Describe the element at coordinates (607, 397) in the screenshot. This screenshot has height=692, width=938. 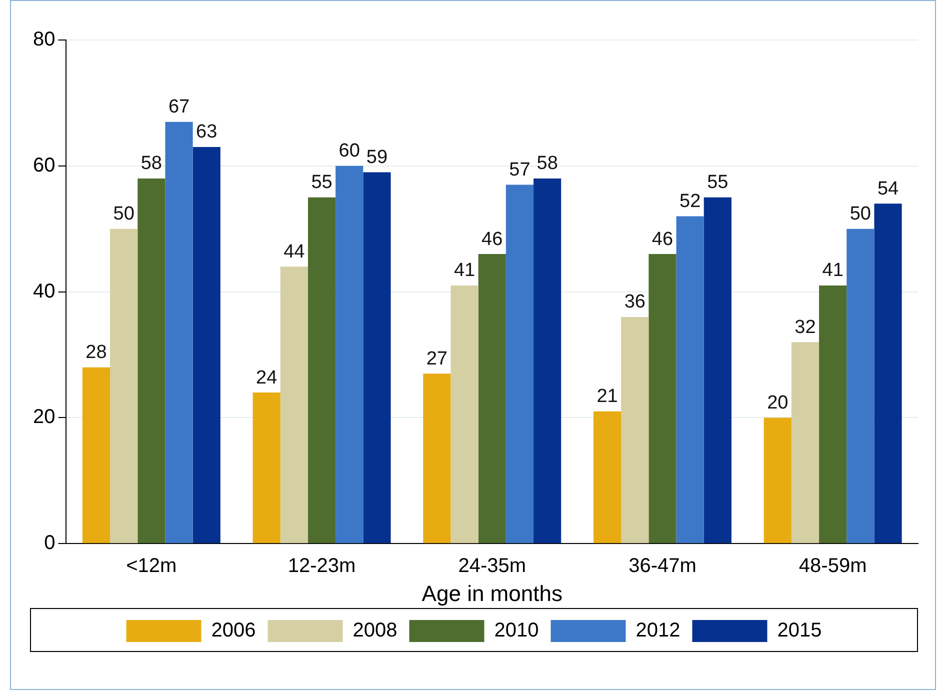
I see `data-label: 21` at that location.